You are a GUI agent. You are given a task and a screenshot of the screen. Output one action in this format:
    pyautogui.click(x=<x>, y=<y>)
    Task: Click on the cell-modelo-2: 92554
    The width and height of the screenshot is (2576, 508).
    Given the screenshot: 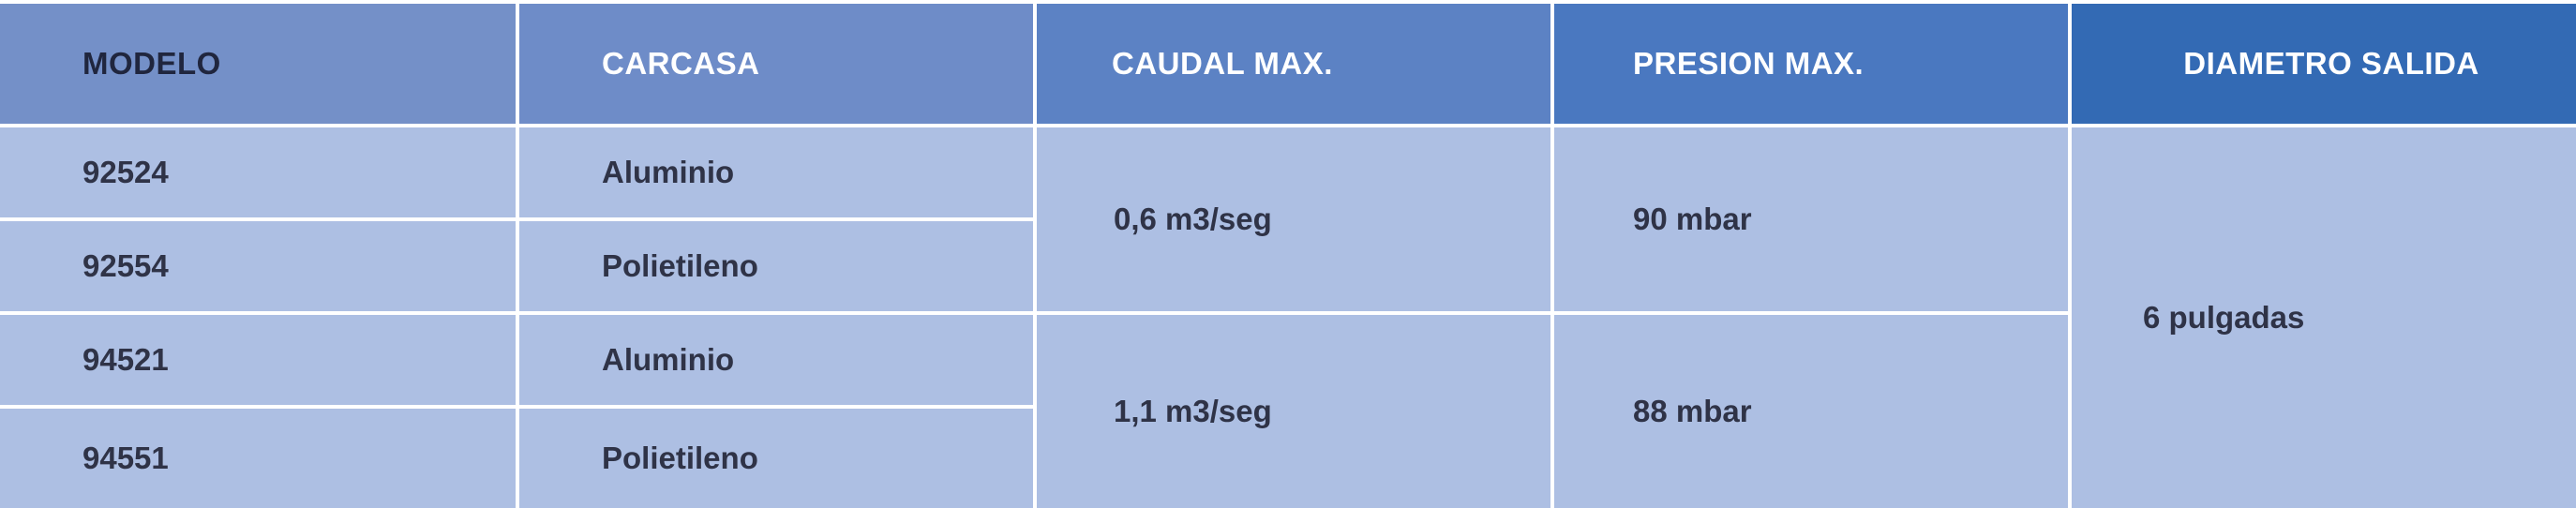 What is the action you would take?
    pyautogui.click(x=258, y=266)
    